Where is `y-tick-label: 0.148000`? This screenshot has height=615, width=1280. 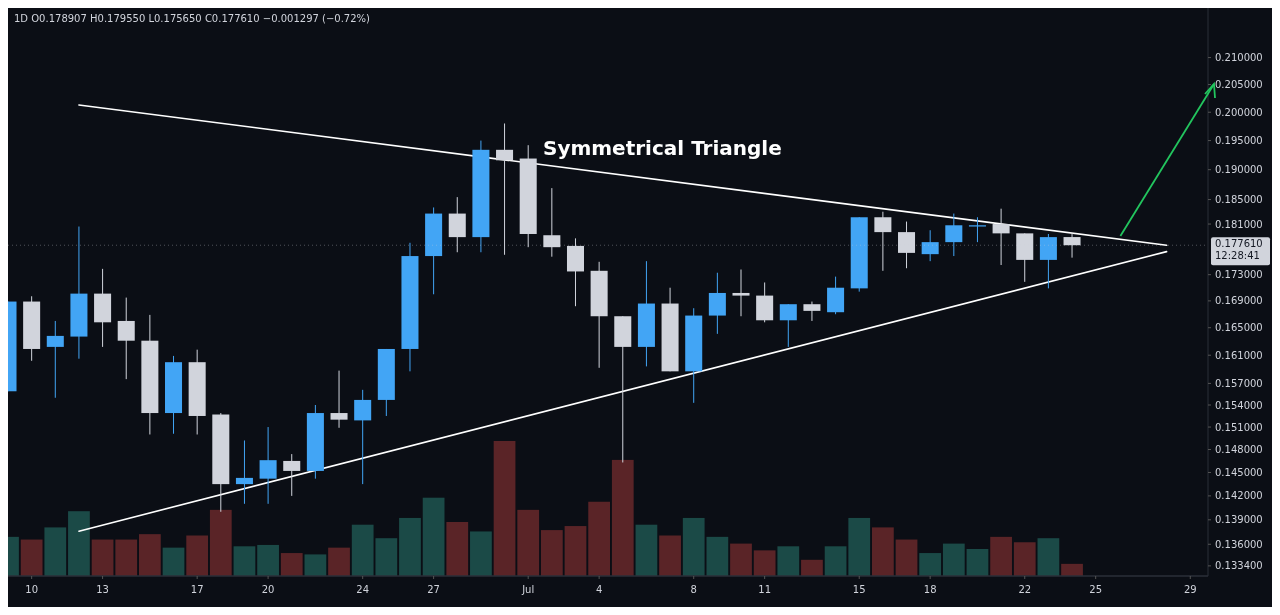 y-tick-label: 0.148000 is located at coordinates (1239, 450).